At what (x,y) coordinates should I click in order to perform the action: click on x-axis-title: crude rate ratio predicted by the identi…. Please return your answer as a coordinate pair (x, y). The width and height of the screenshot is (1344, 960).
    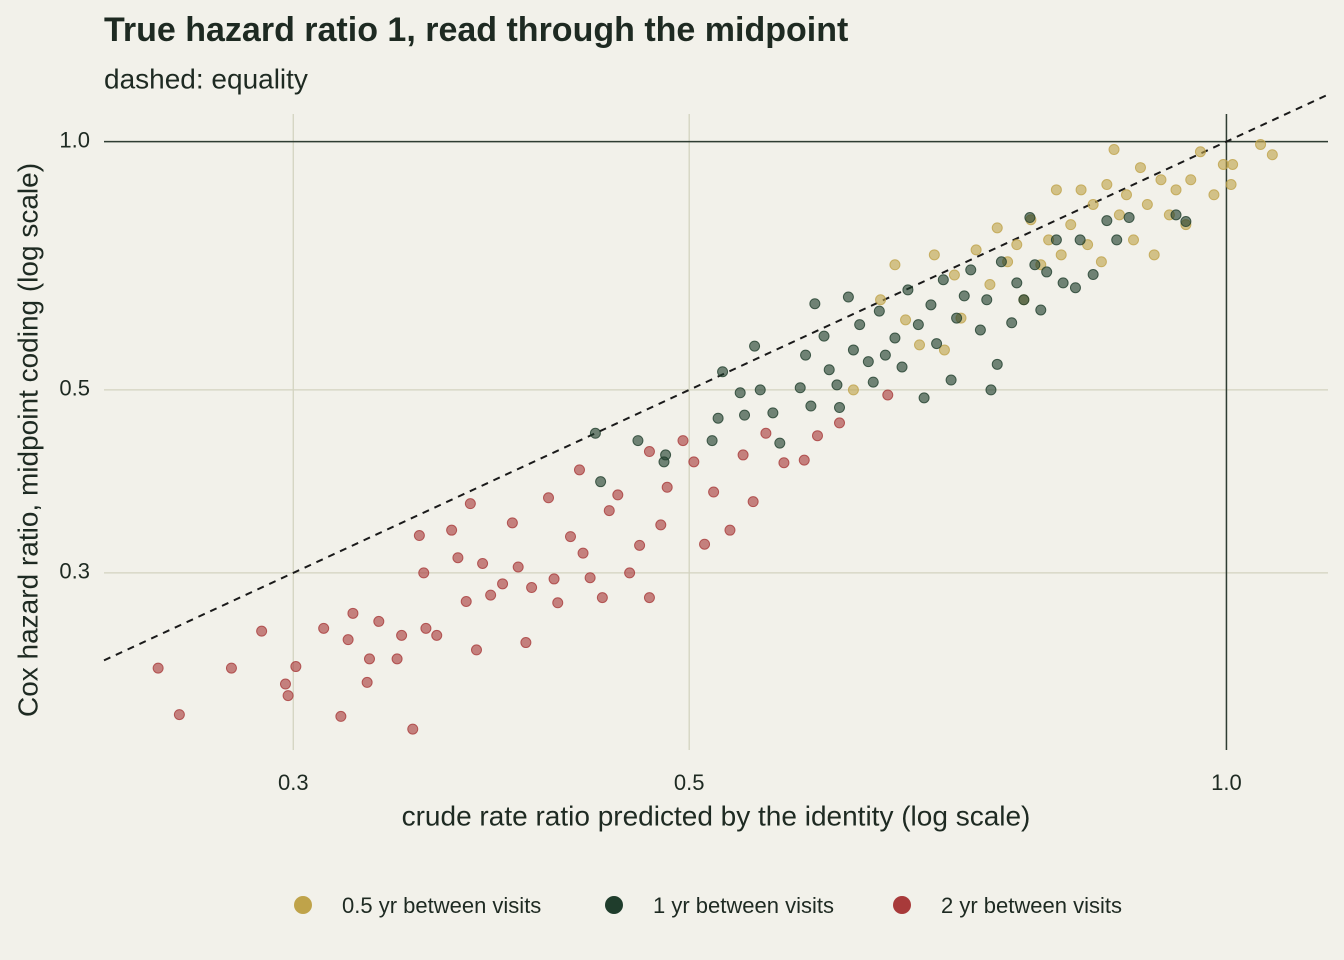
    Looking at the image, I should click on (716, 815).